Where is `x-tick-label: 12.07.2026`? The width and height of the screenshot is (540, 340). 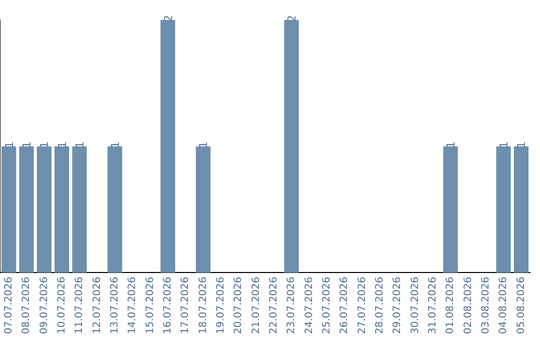
x-tick-label: 12.07.2026 is located at coordinates (97, 305).